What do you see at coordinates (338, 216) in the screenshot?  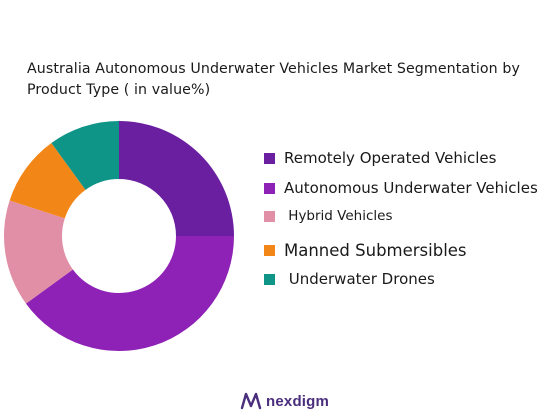 I see `legend-label: Hybrid Vehicles` at bounding box center [338, 216].